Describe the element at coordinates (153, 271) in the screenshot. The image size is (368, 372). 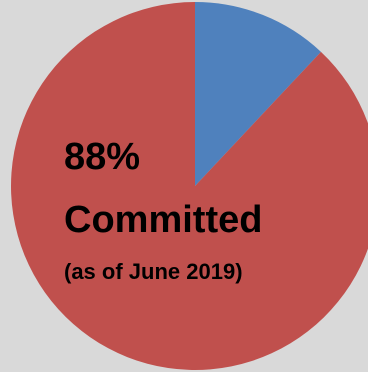
I see `as-of-date-label: (as of June 2019)` at that location.